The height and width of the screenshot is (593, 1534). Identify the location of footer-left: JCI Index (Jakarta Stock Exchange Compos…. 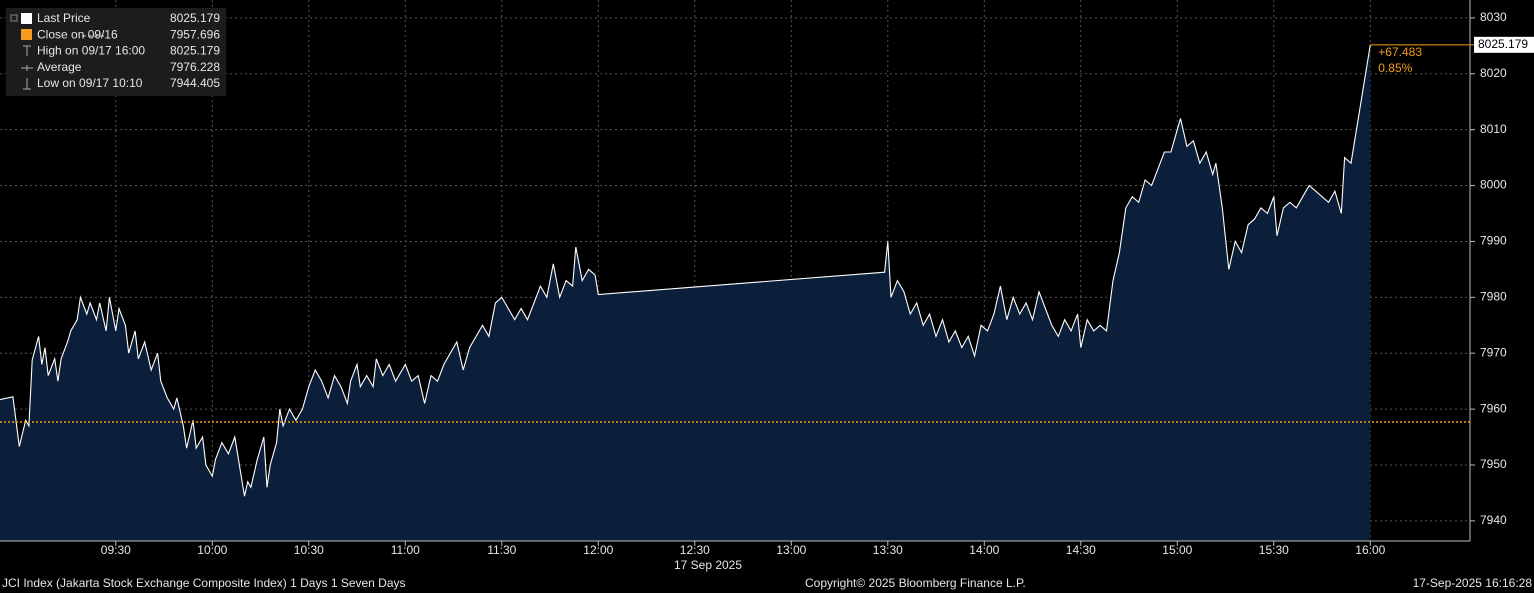
(204, 583).